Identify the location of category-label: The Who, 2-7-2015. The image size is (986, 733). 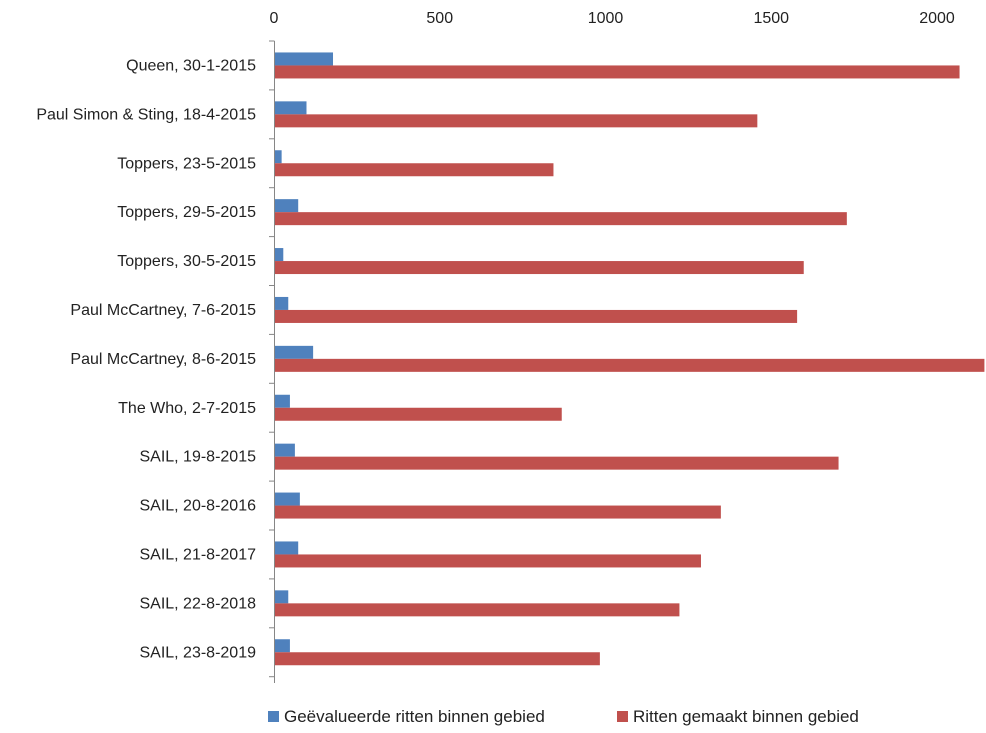
(187, 408).